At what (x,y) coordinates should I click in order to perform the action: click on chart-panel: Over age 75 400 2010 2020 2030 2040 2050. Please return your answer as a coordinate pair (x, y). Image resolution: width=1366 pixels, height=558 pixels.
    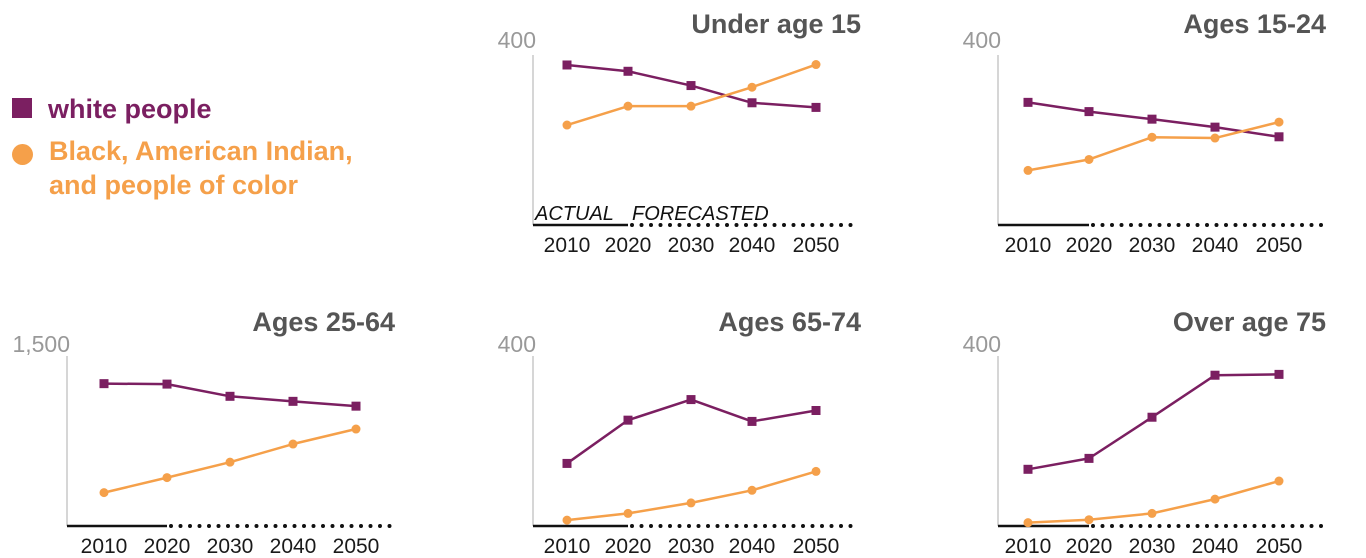
    Looking at the image, I should click on (1144, 432).